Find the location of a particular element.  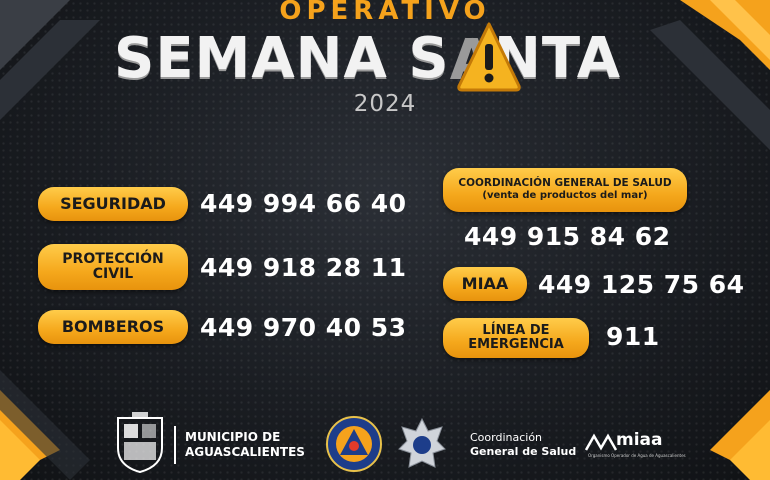

label-coordinacion-salud-line2: (venta de productos del mar) is located at coordinates (565, 196).